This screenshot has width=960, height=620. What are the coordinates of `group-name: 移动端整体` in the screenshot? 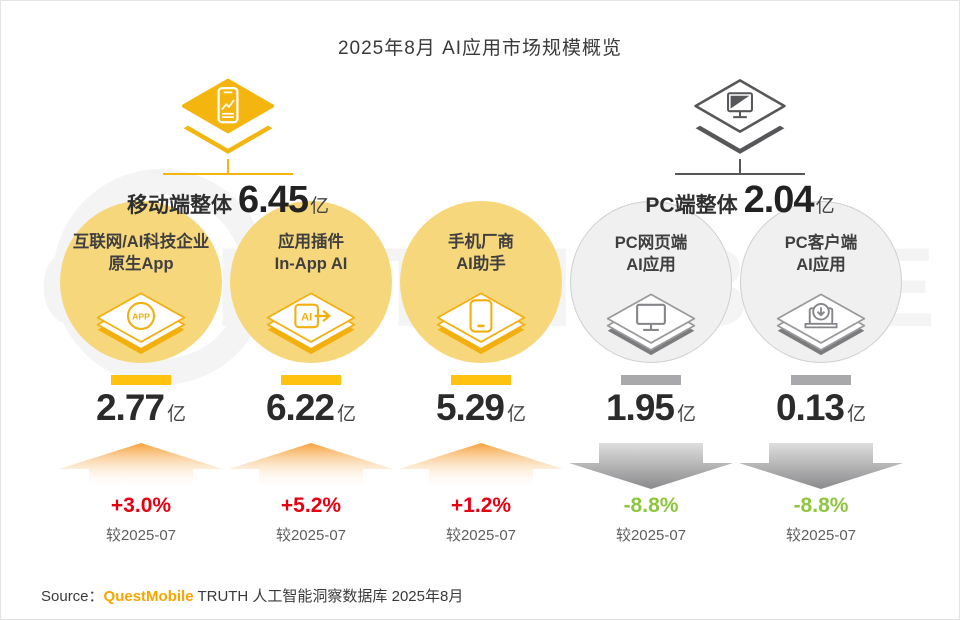 It's located at (179, 205).